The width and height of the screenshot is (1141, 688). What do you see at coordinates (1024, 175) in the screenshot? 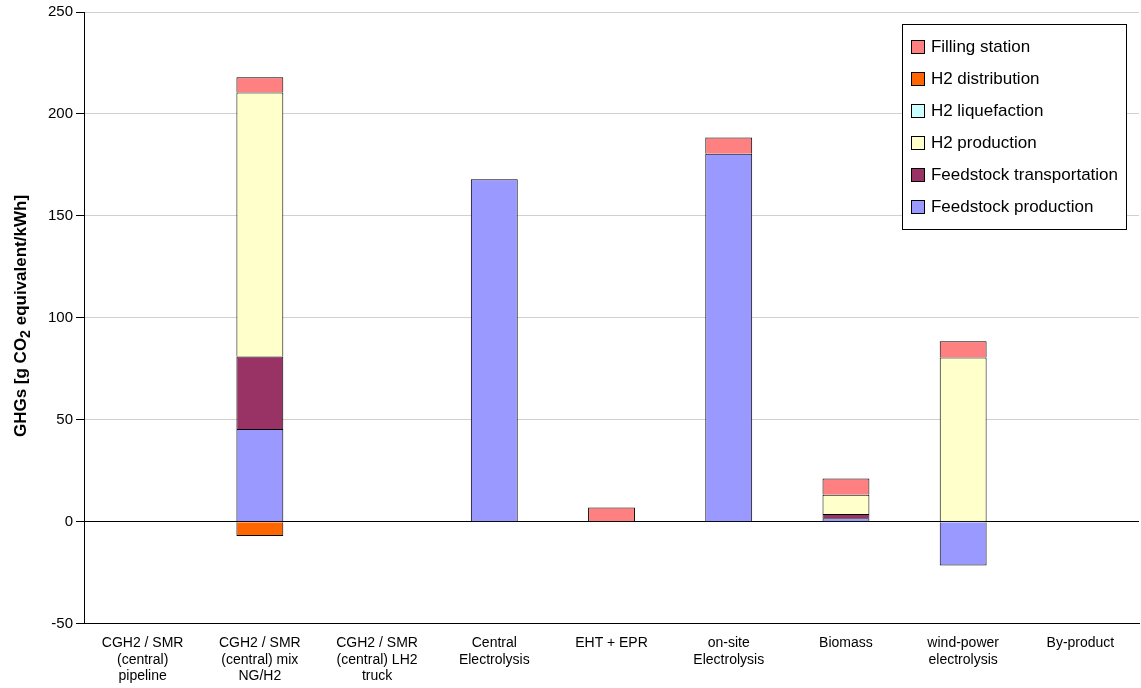
I see `legend-label: Feedstock transportation` at bounding box center [1024, 175].